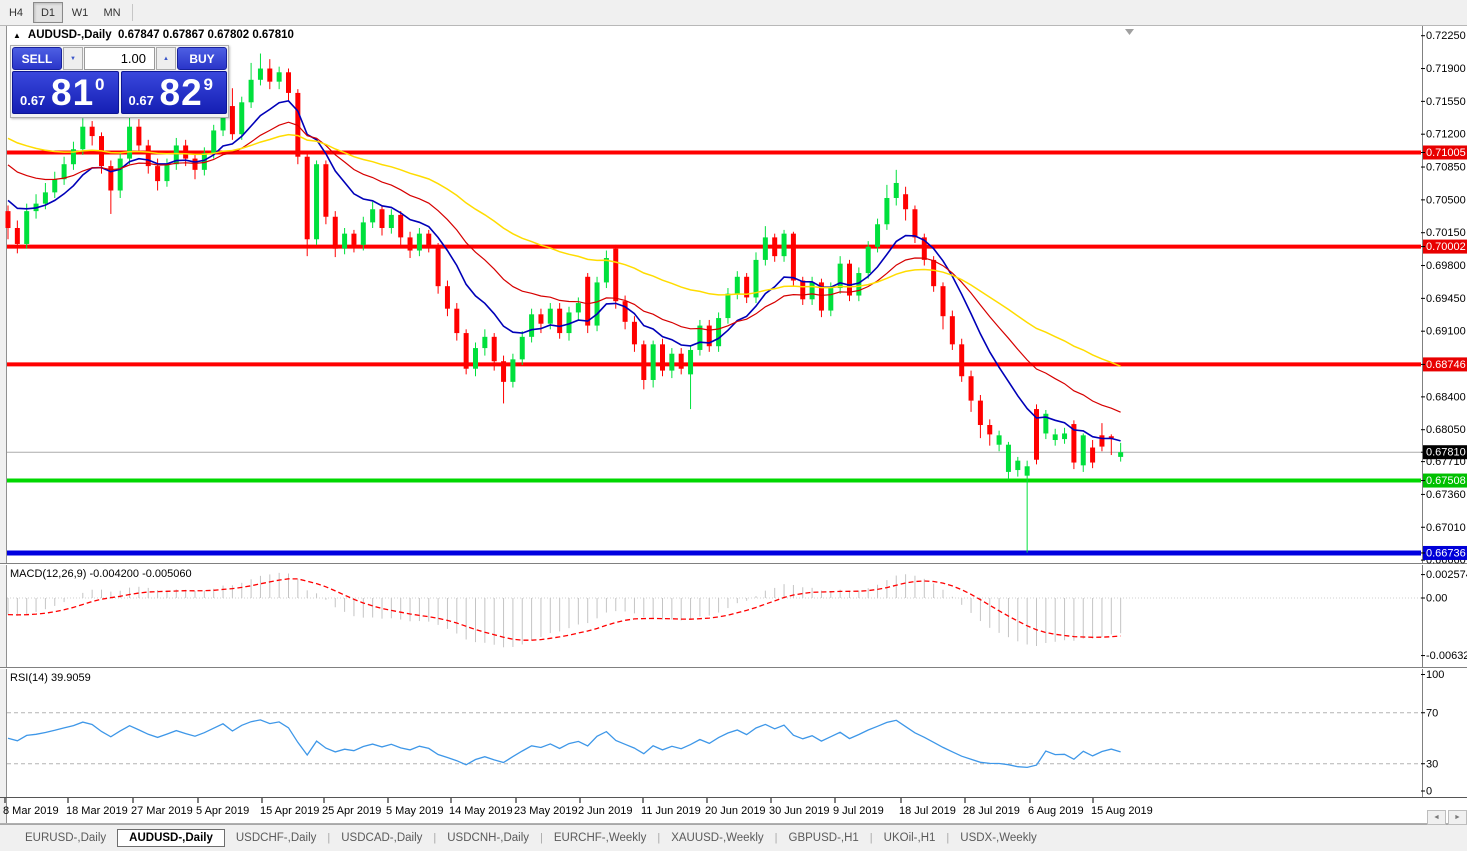 The width and height of the screenshot is (1467, 851). I want to click on price-badge-0.68746: 0.68746, so click(1446, 365).